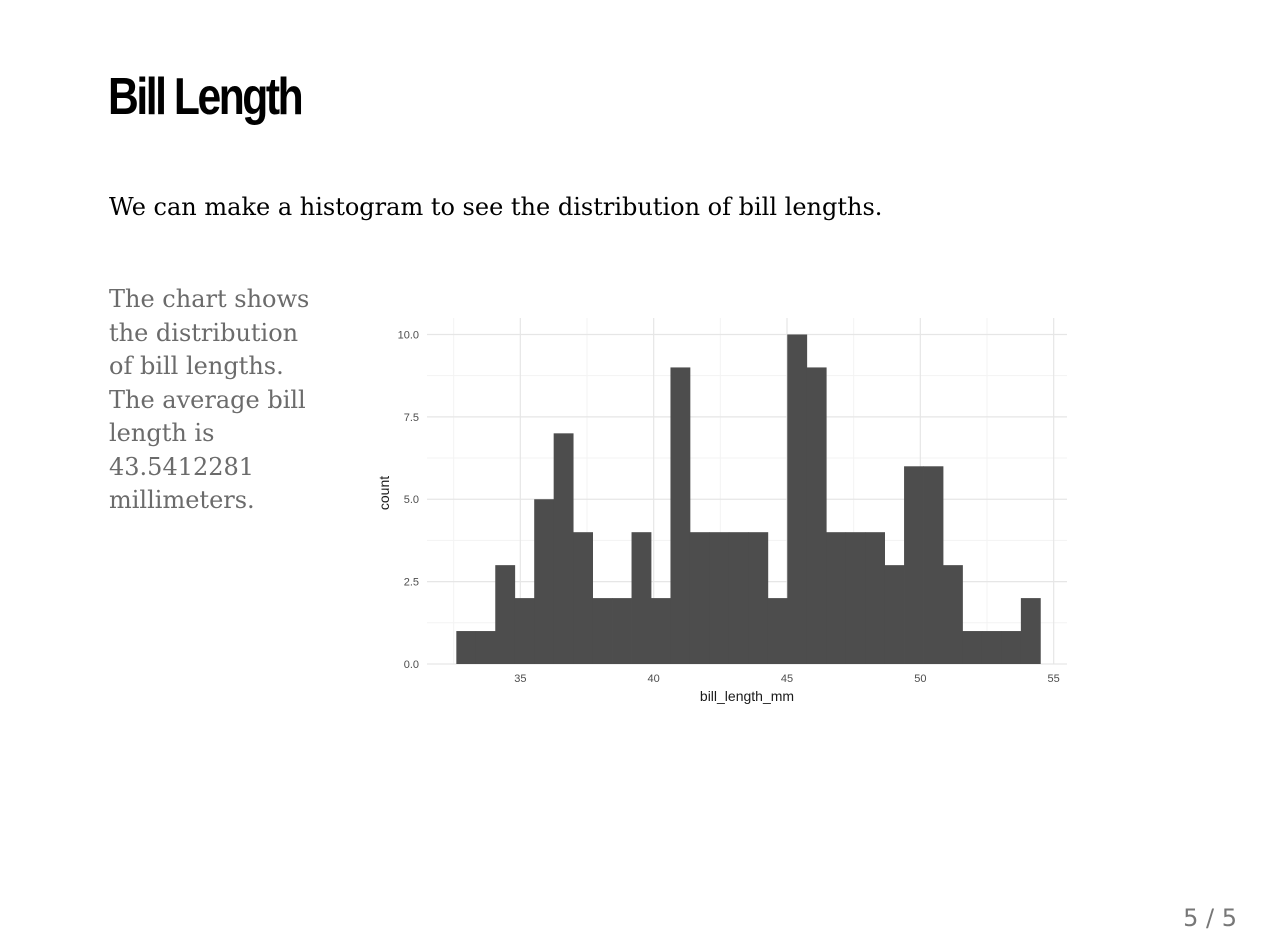 The width and height of the screenshot is (1262, 946). What do you see at coordinates (787, 679) in the screenshot?
I see `x-tick-label: 45` at bounding box center [787, 679].